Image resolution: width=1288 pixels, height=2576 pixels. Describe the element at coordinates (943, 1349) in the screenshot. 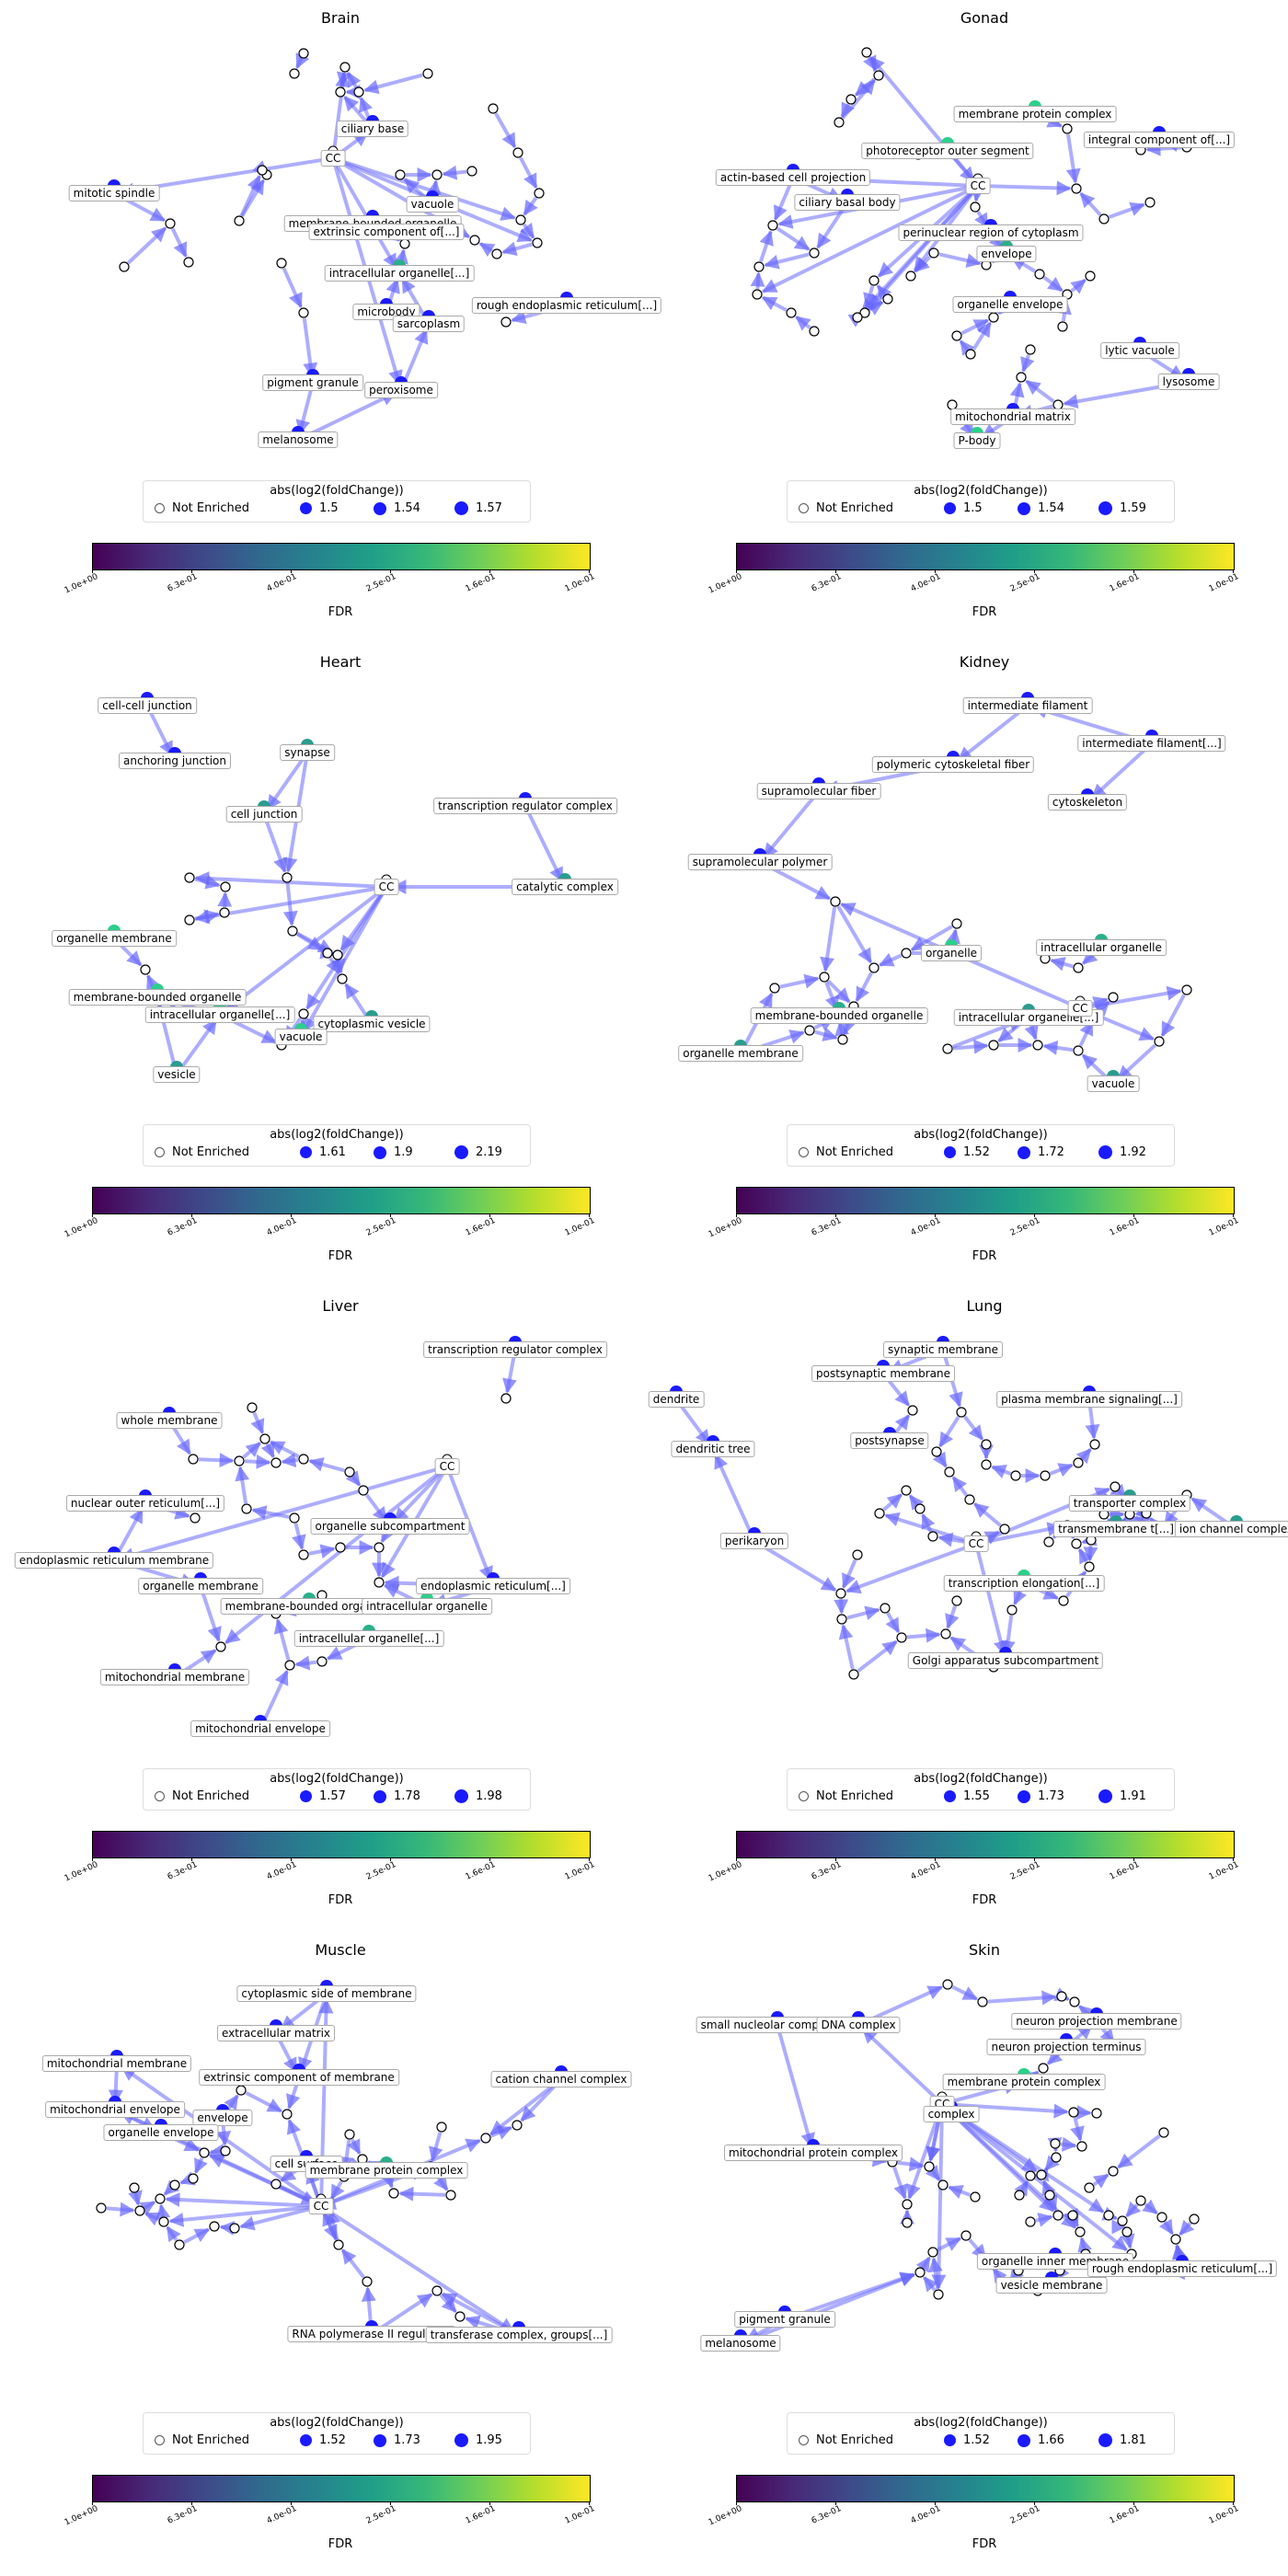

I see `node-label: synaptic membrane` at that location.